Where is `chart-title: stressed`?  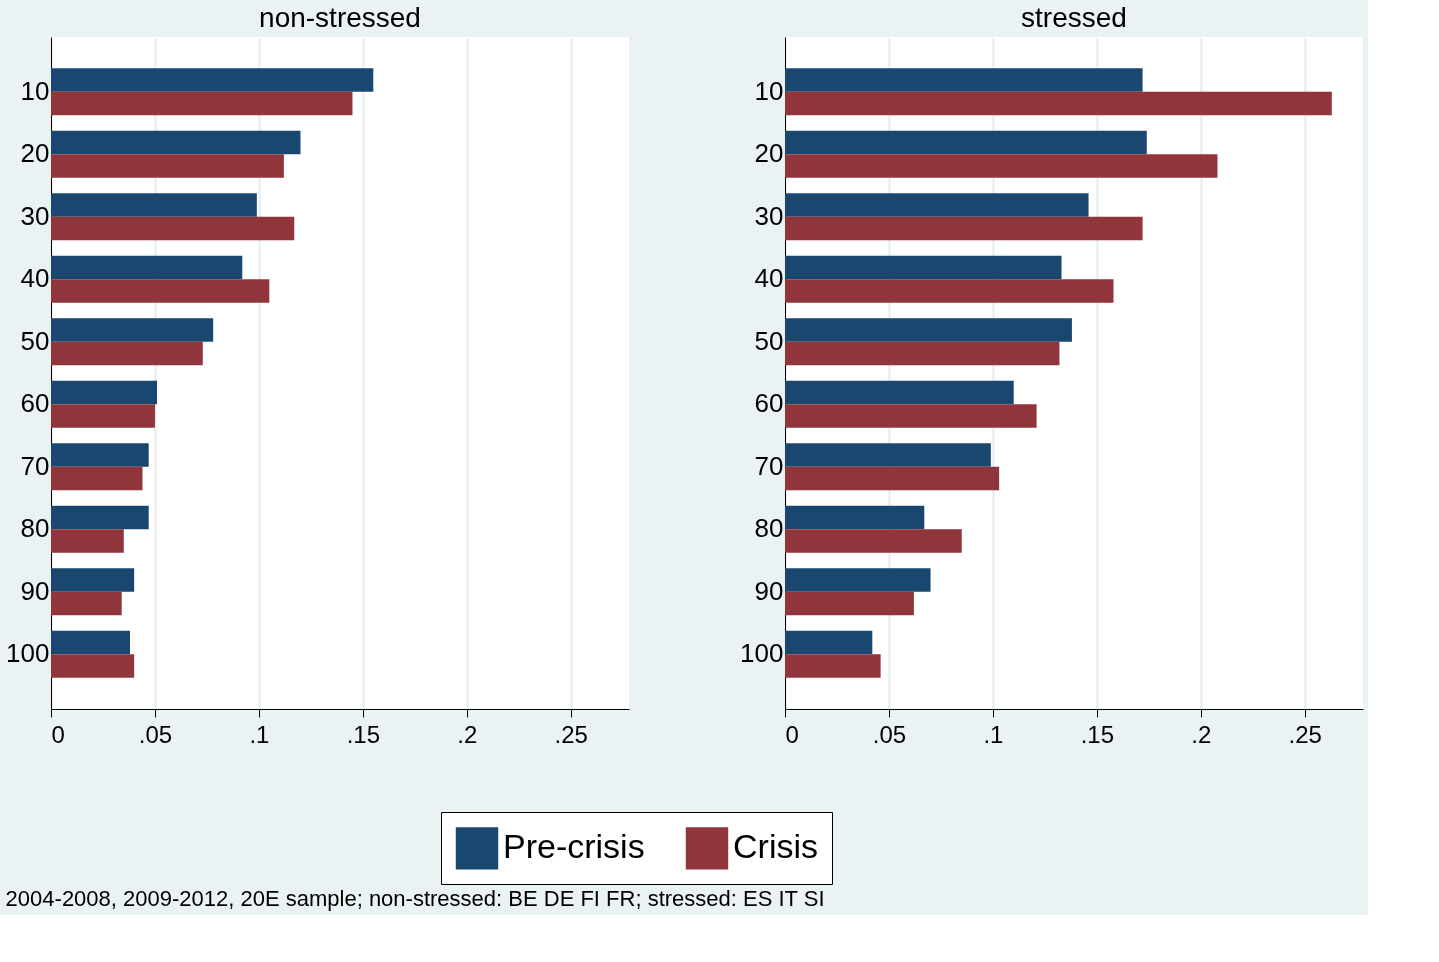 chart-title: stressed is located at coordinates (1074, 17).